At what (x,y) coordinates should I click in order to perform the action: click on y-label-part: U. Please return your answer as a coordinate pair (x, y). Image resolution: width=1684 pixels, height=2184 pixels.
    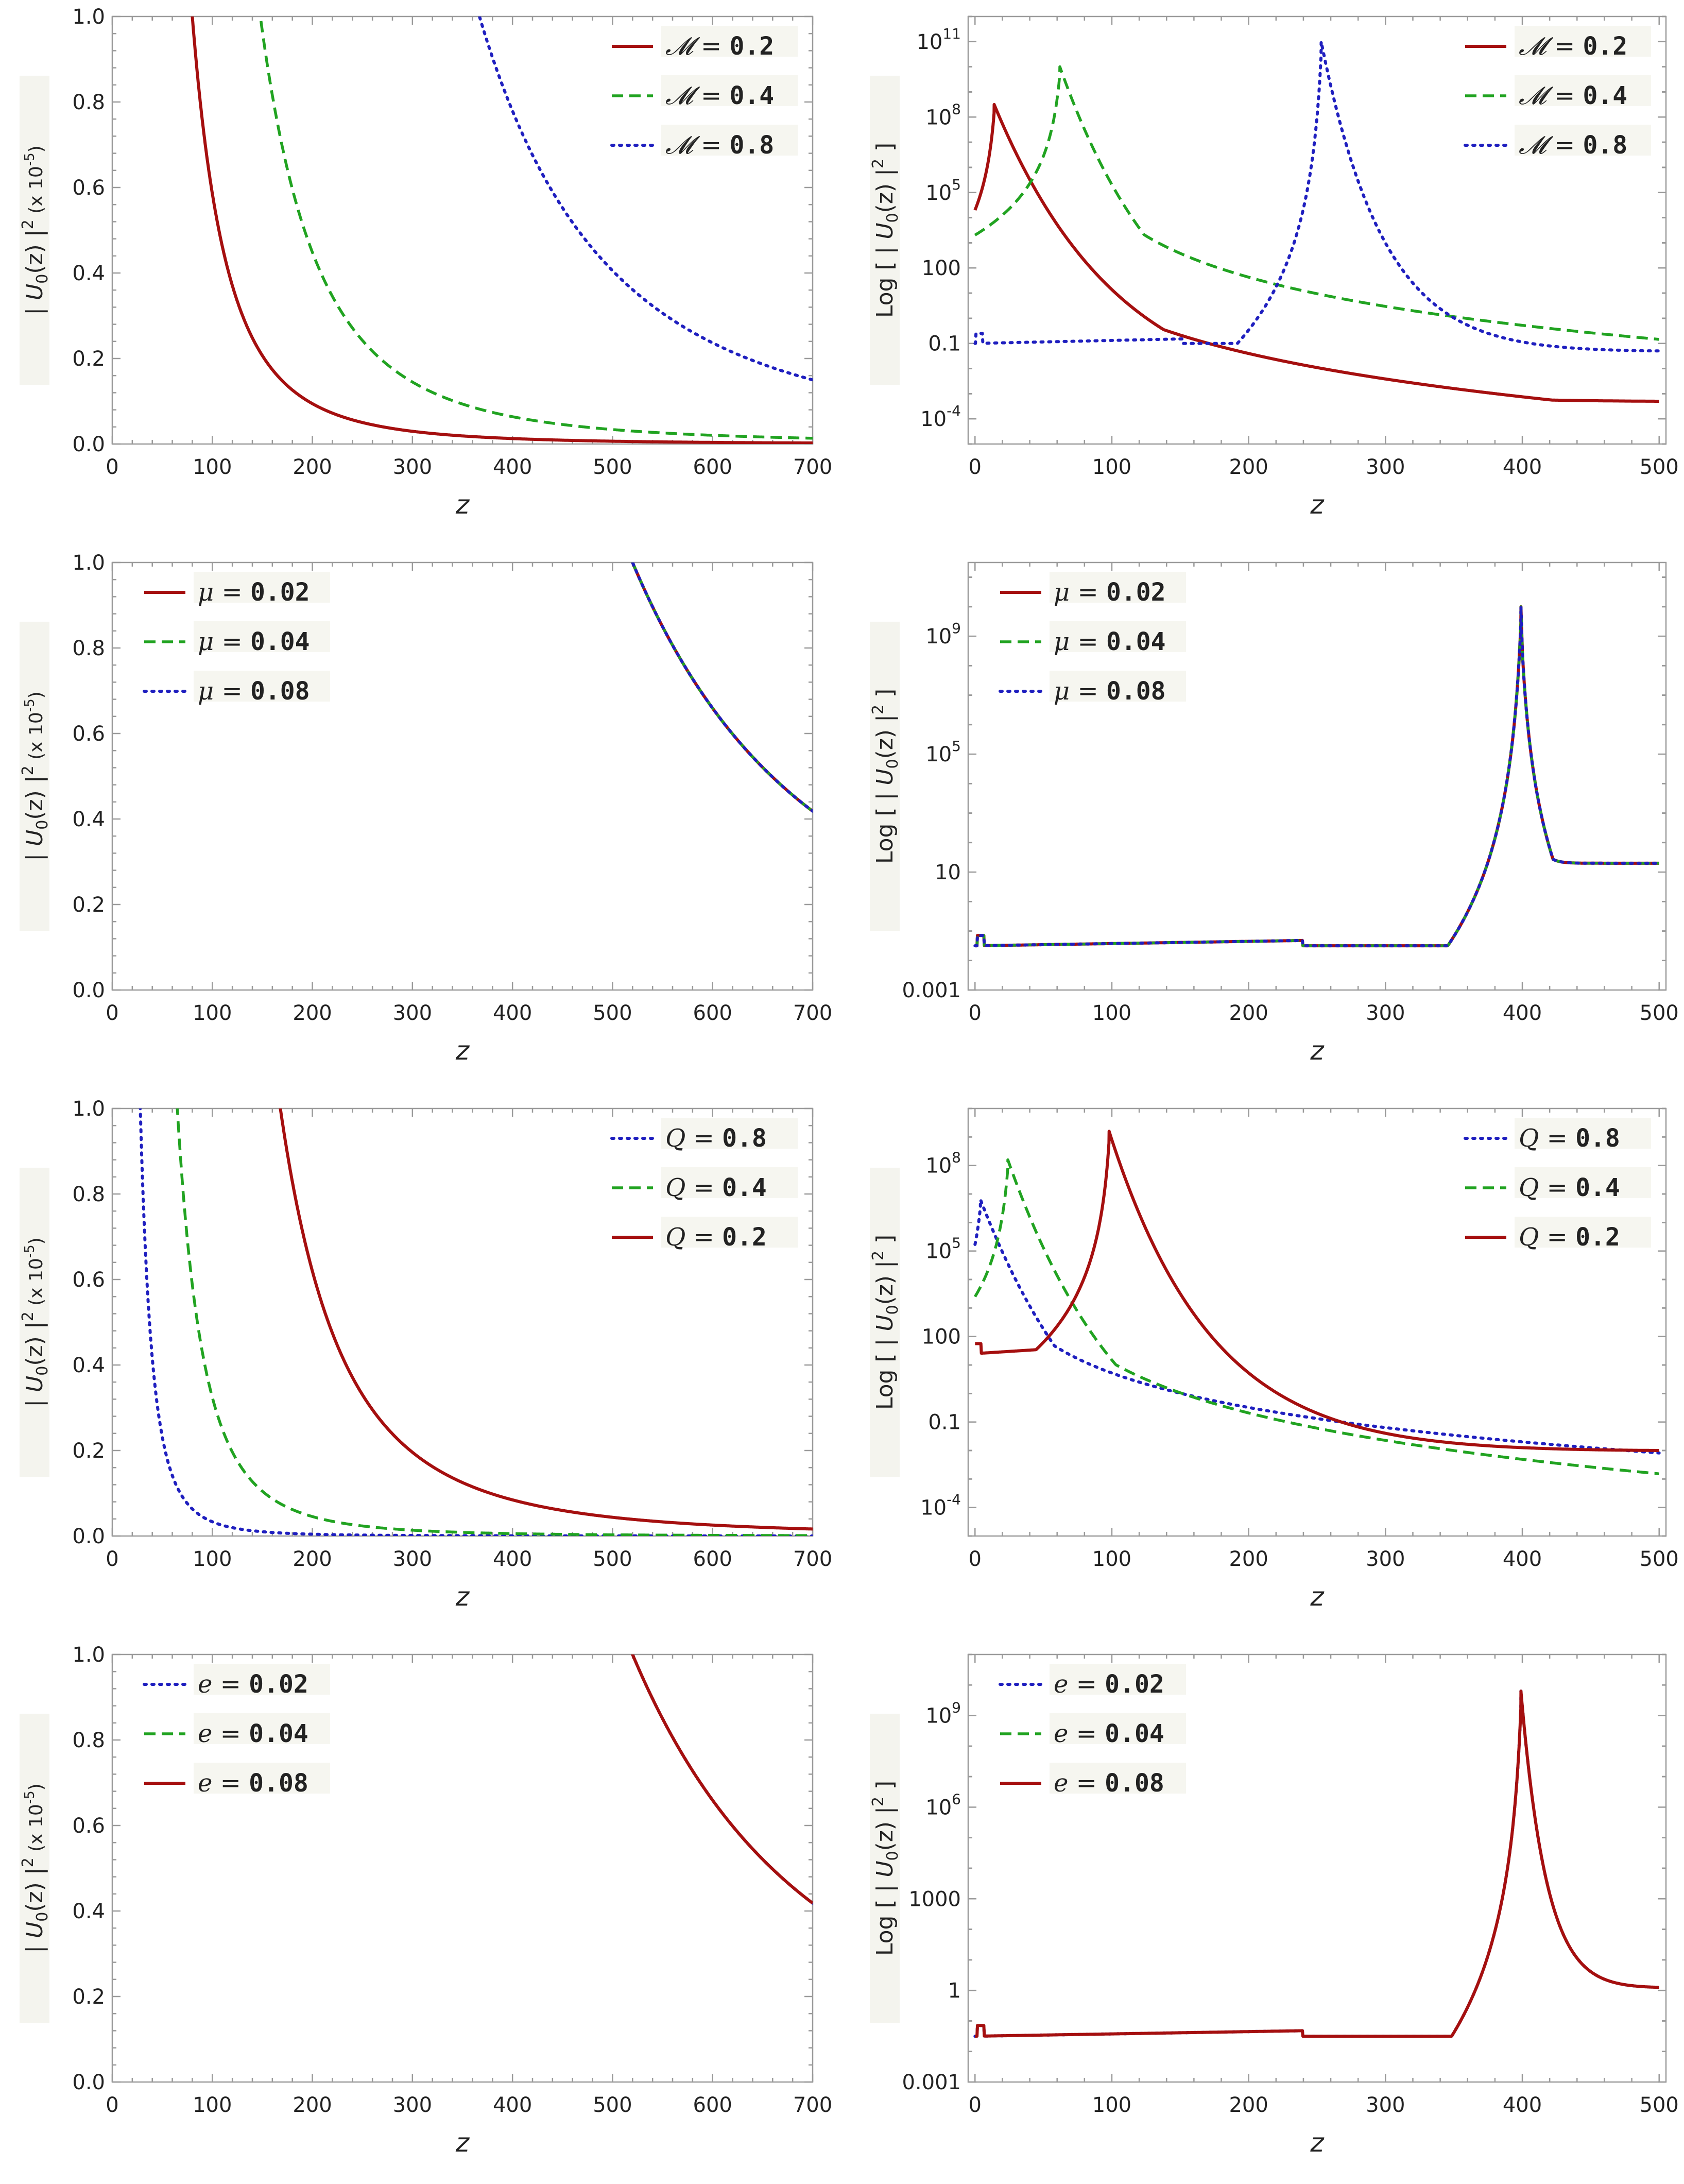
    Looking at the image, I should click on (885, 231).